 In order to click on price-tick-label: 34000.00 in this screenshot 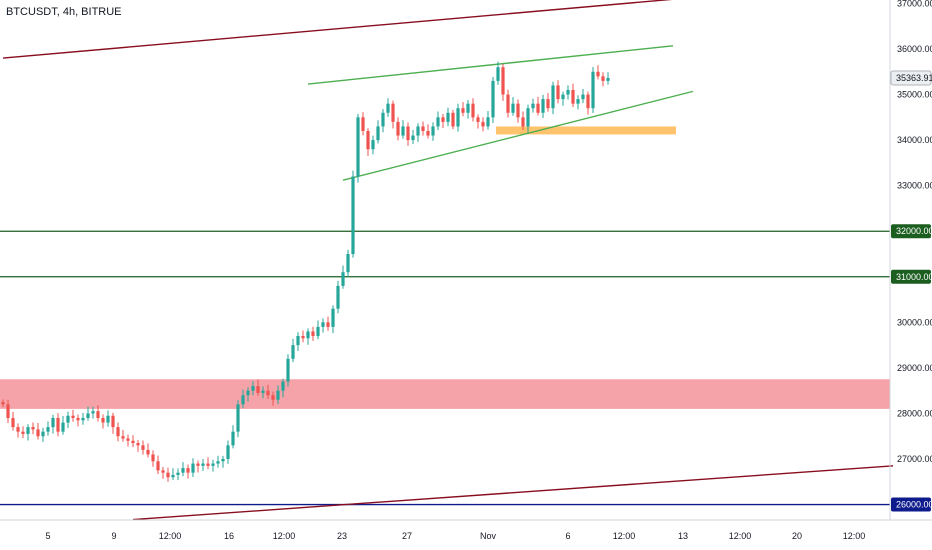, I will do `click(914, 140)`.